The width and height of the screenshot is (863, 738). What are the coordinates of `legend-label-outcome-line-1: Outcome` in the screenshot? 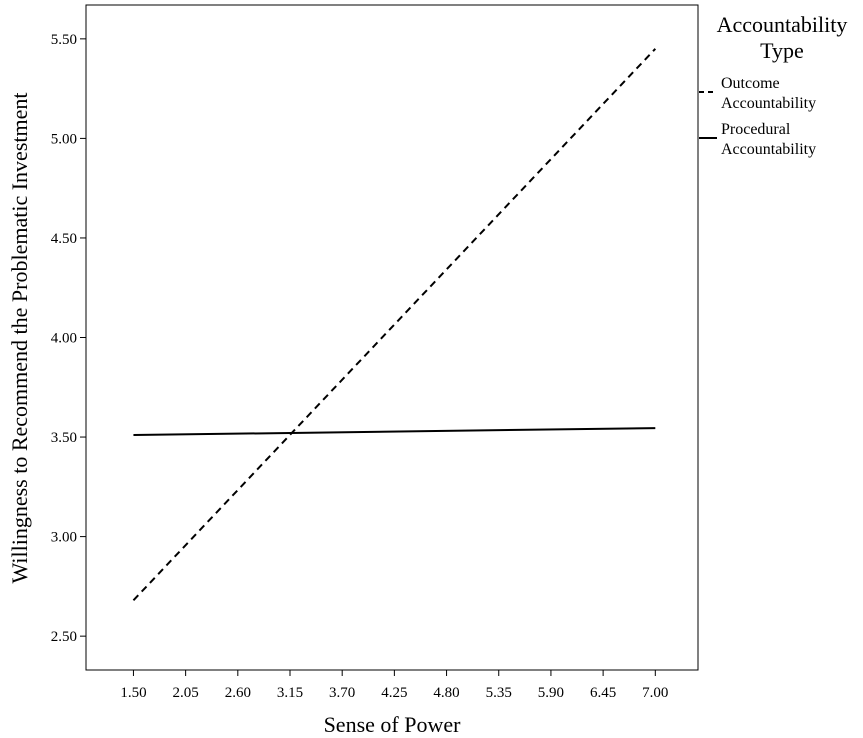 It's located at (750, 83).